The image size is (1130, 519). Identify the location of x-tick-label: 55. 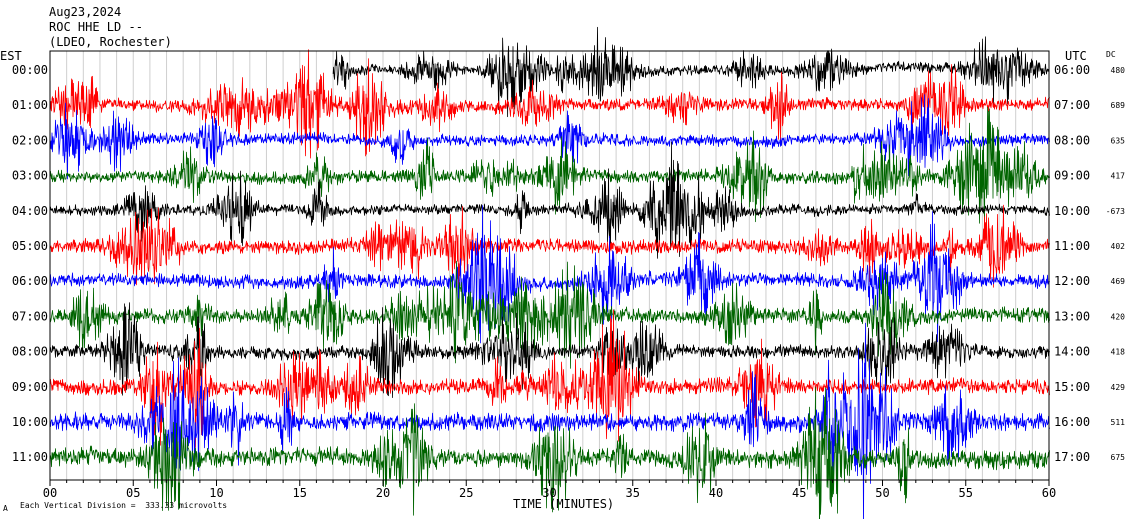
(966, 493).